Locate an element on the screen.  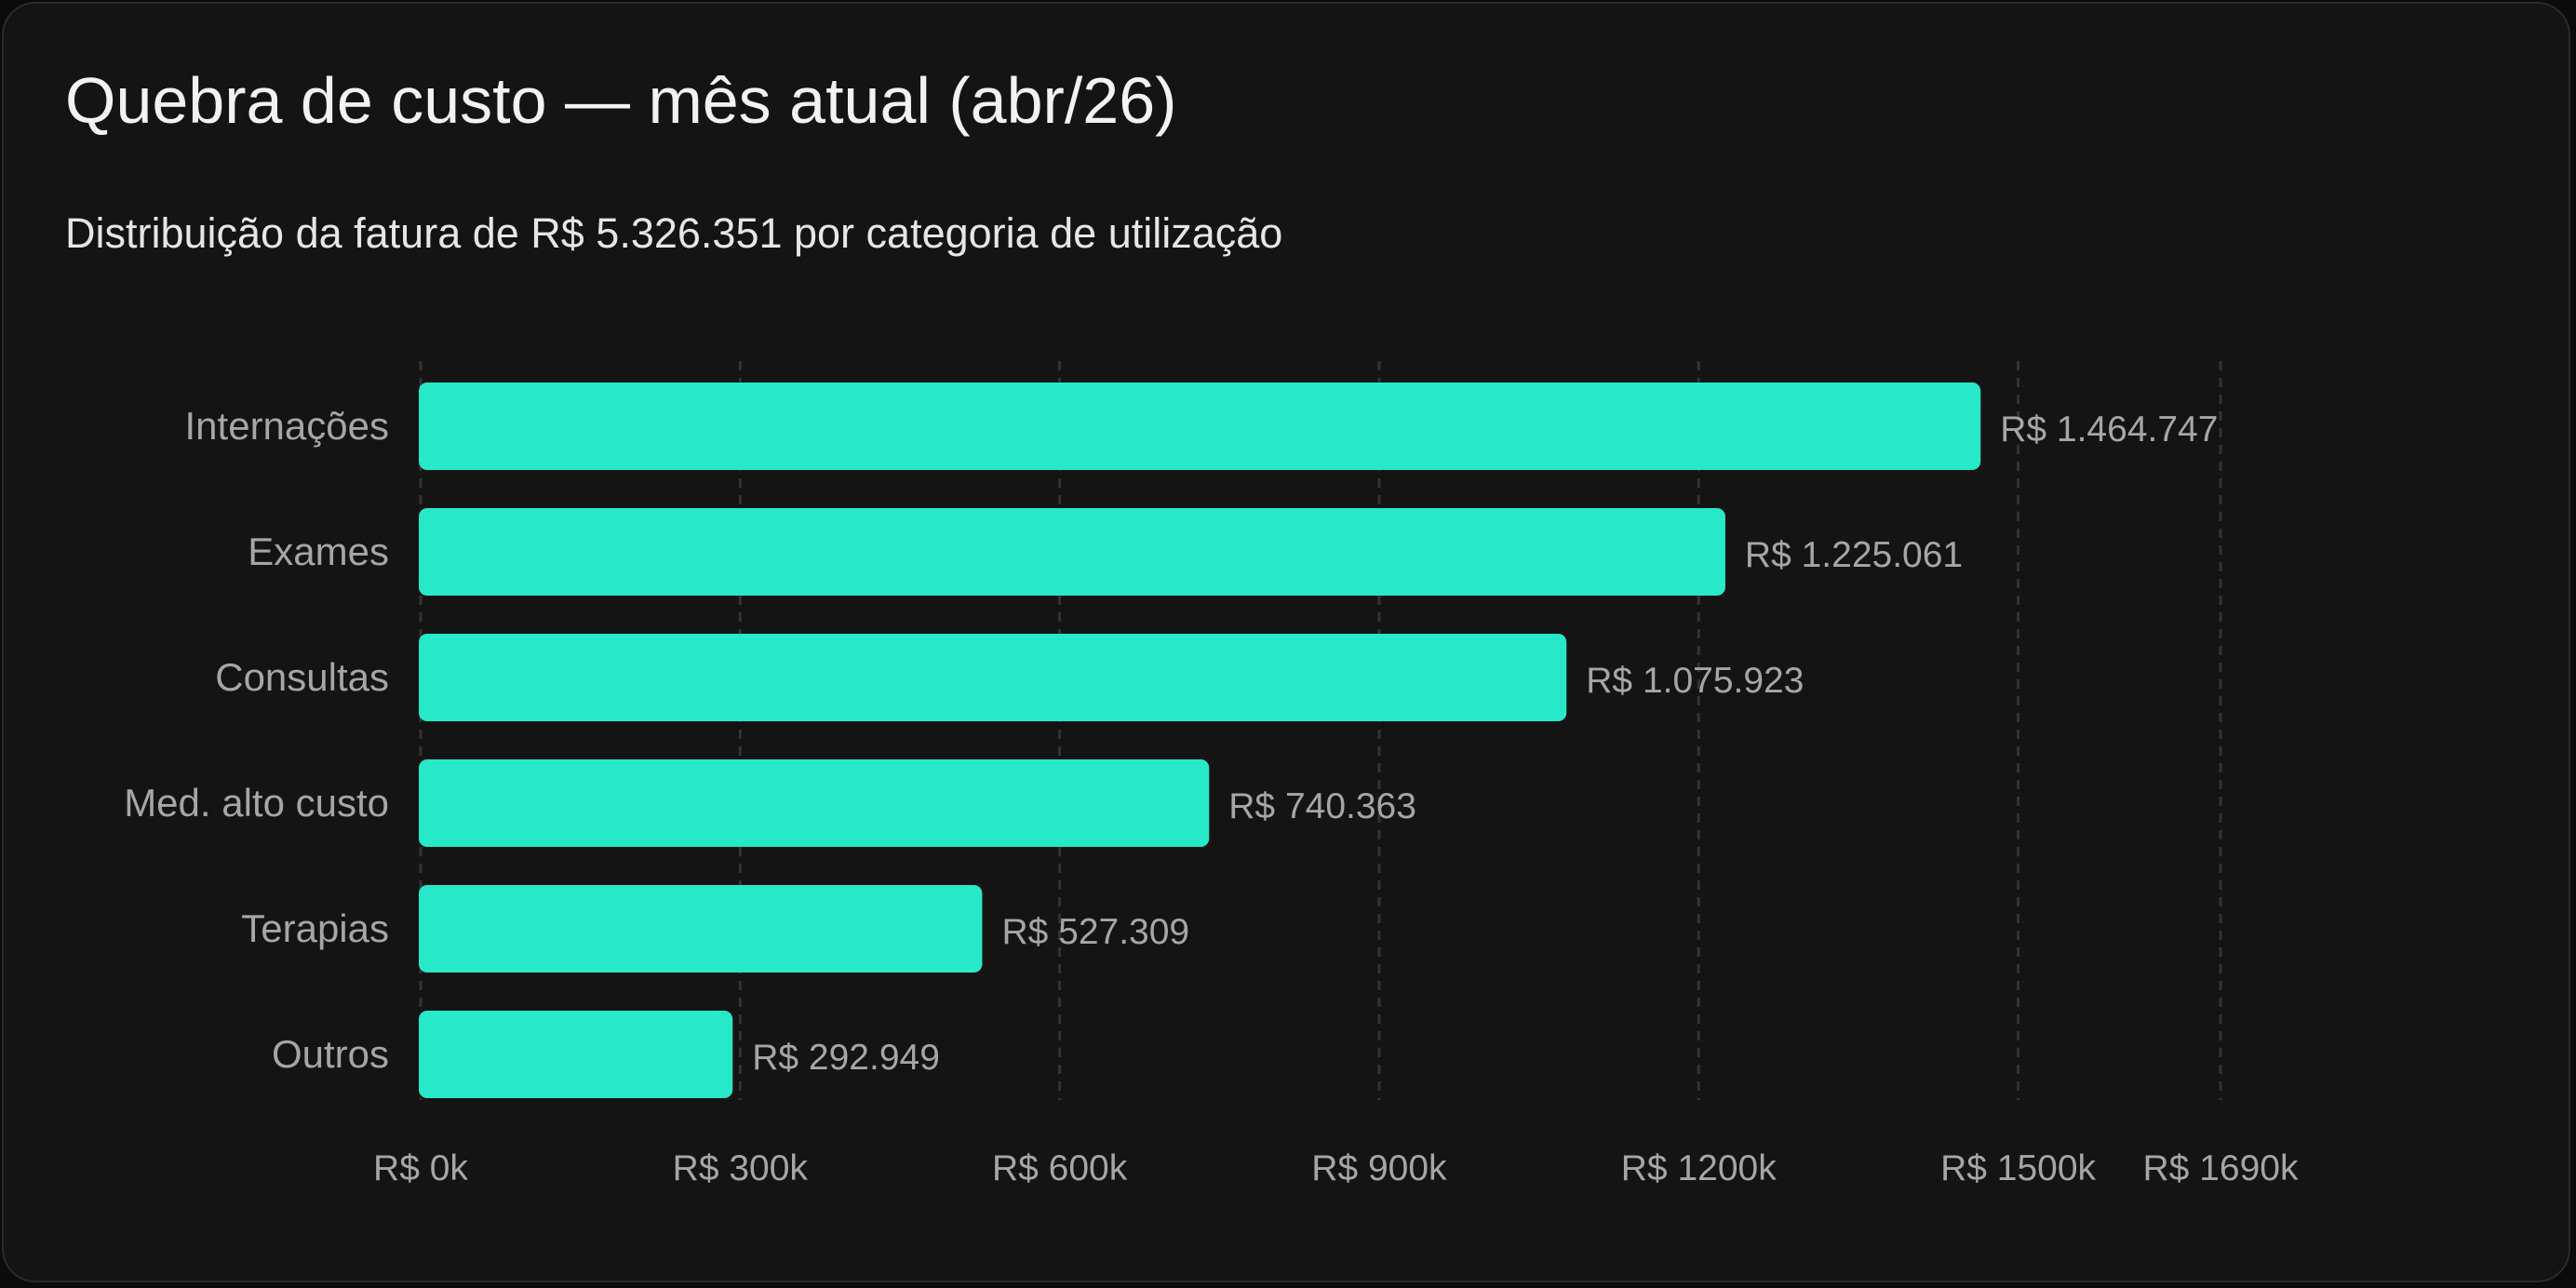
category-label: Outros is located at coordinates (330, 1054).